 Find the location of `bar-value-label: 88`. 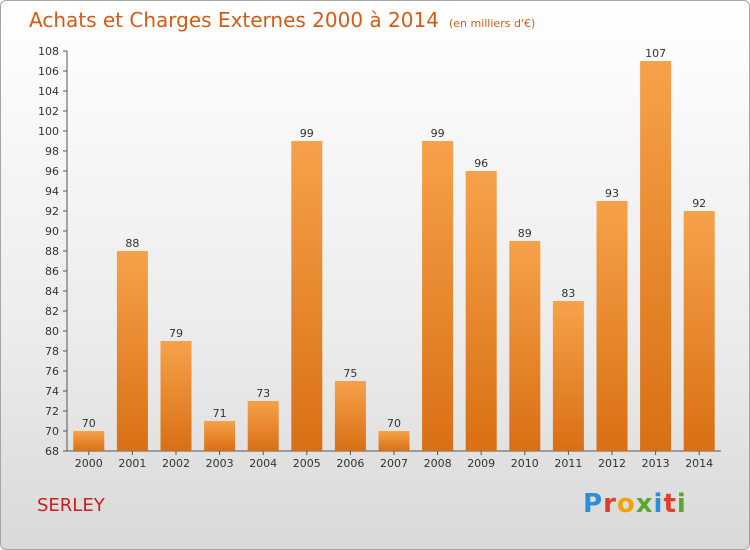

bar-value-label: 88 is located at coordinates (132, 243).